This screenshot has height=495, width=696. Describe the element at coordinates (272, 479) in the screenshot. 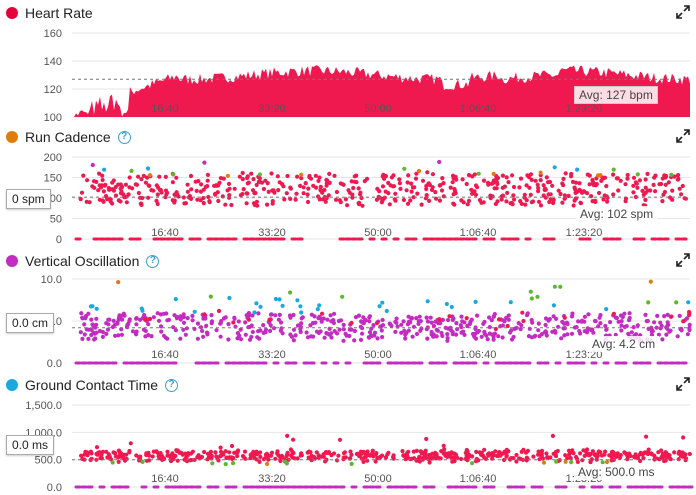

I see `x-tick-label: 33:20` at that location.